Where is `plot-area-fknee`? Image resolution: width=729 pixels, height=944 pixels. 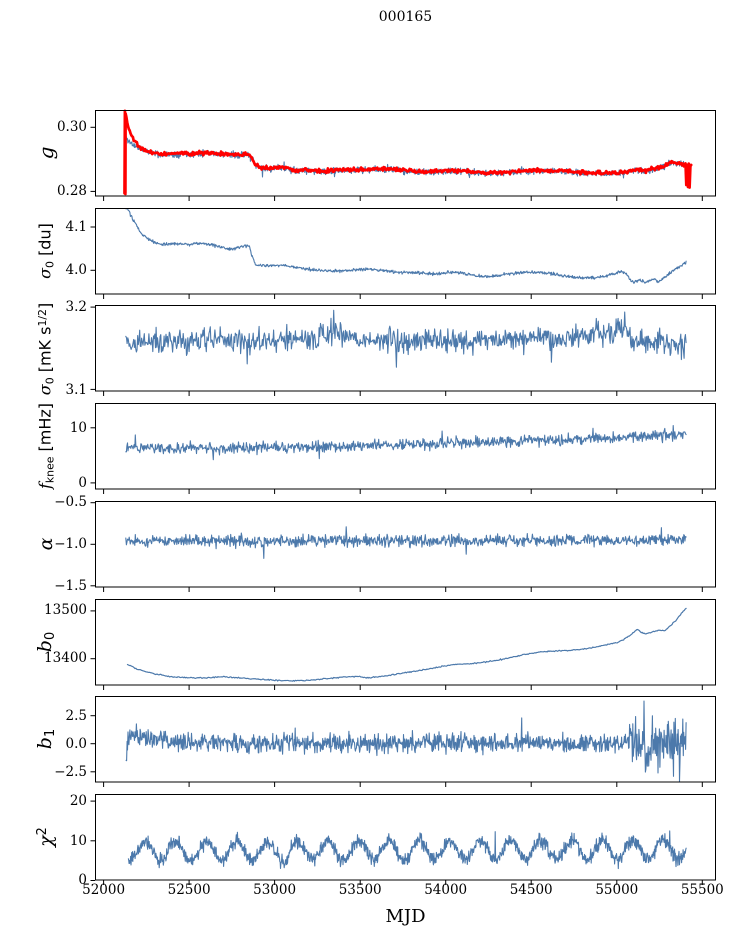
plot-area-fknee is located at coordinates (403, 449).